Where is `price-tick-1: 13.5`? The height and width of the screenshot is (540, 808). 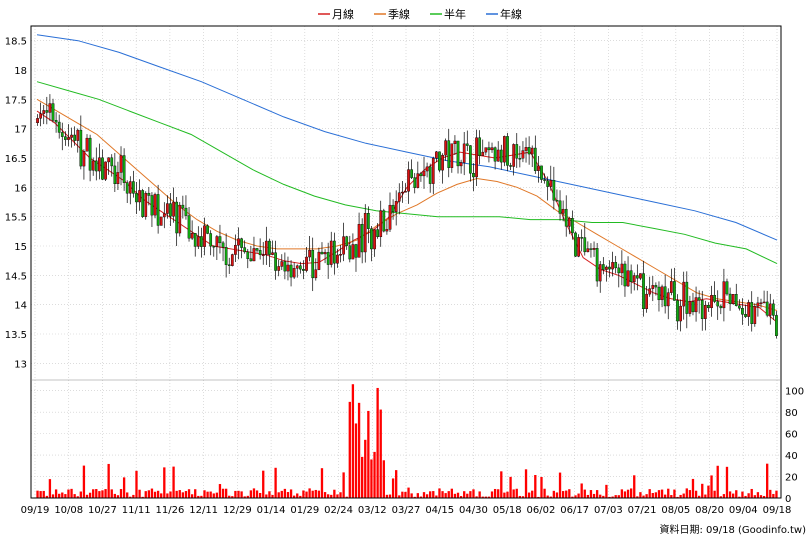 price-tick-1: 13.5 is located at coordinates (16, 335).